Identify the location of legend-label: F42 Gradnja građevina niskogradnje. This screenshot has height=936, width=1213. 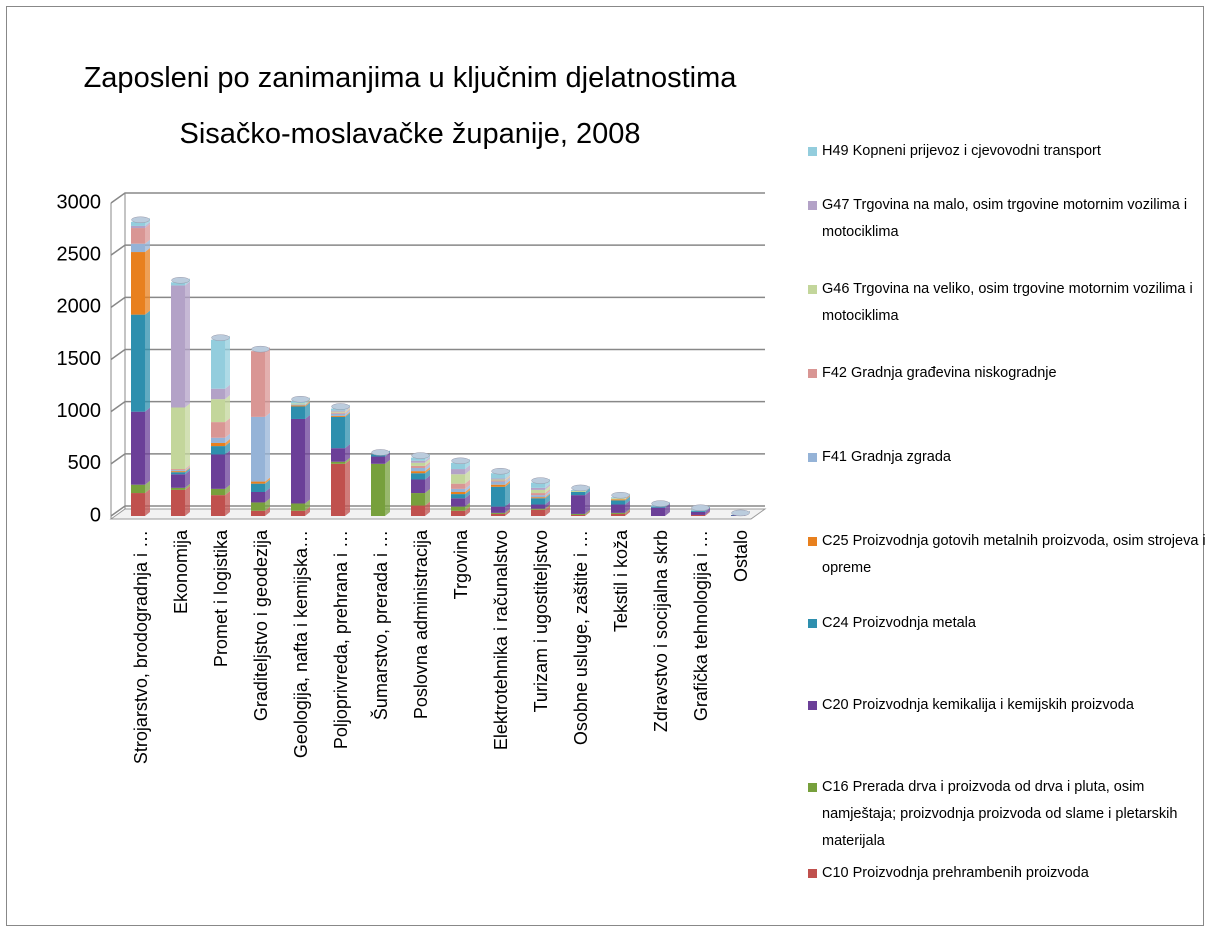
(939, 373).